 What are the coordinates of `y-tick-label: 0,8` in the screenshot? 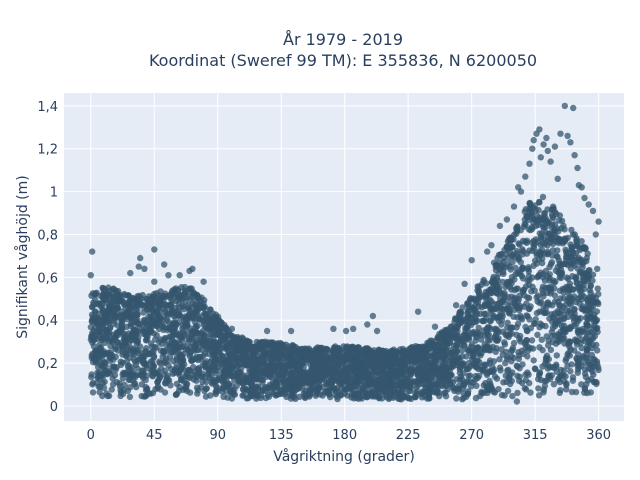 It's located at (47, 235).